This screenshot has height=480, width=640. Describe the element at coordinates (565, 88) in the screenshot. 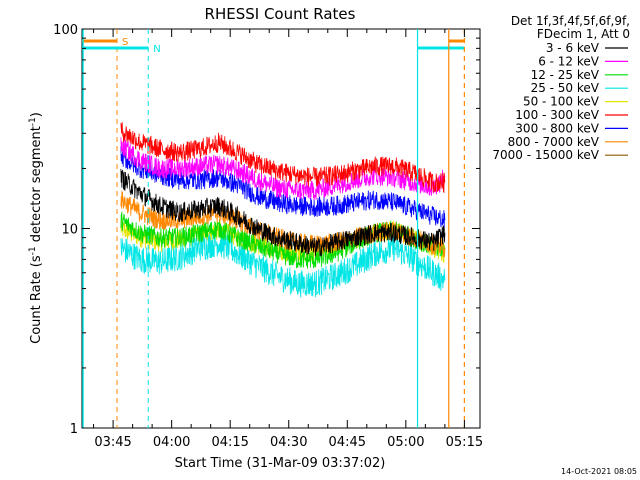

I see `legend-label-4: 25 - 50 keV` at that location.